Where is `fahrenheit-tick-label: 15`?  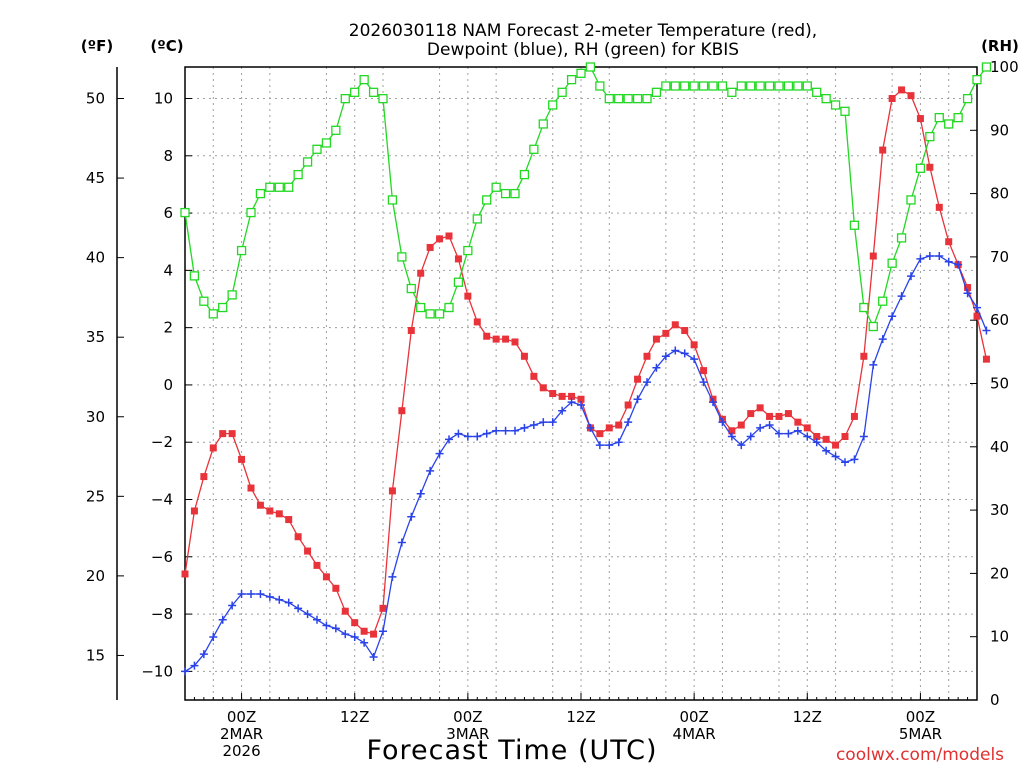
fahrenheit-tick-label: 15 is located at coordinates (95, 655).